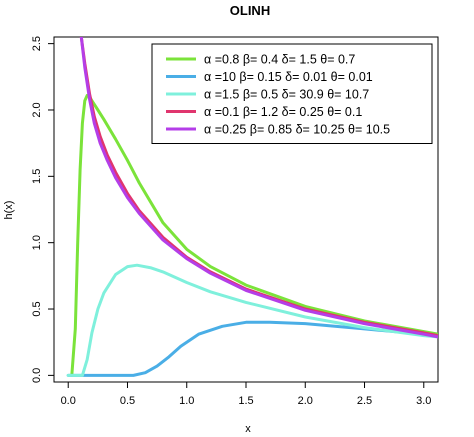 Image resolution: width=474 pixels, height=437 pixels. What do you see at coordinates (283, 112) in the screenshot?
I see `legend-entry: α =0.1 β= 1.2 δ= 0.25 θ= 0.1` at bounding box center [283, 112].